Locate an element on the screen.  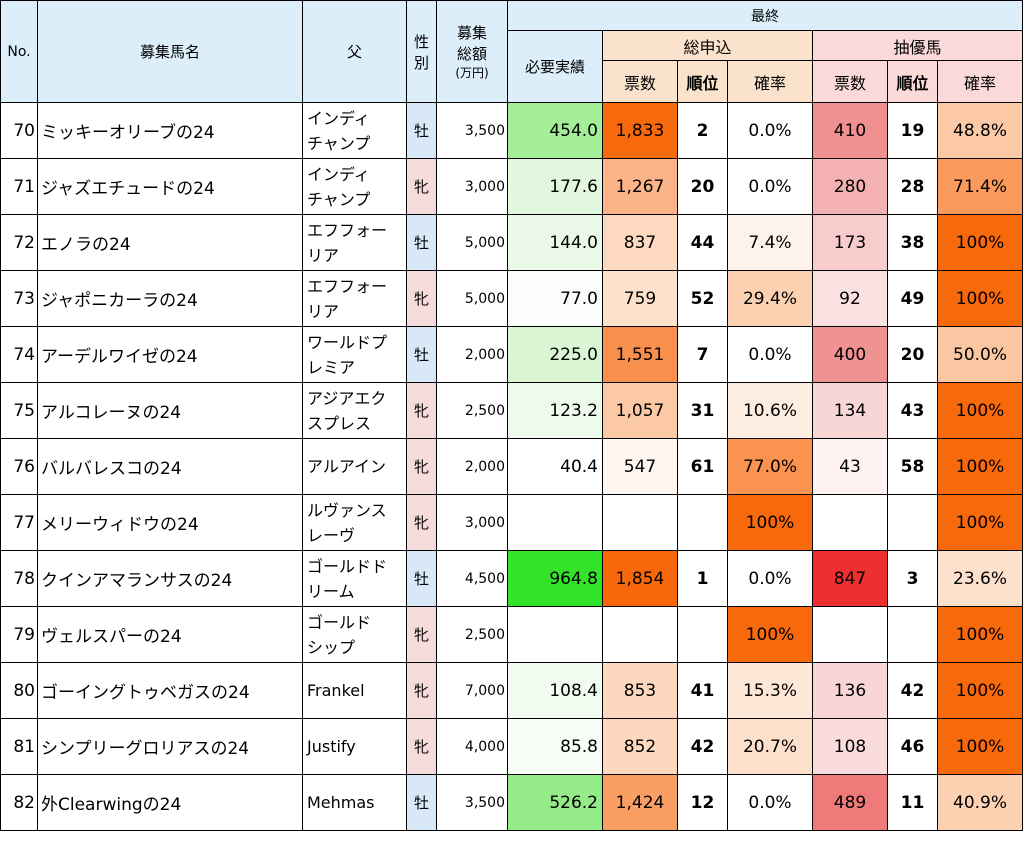
probability: 77.0% is located at coordinates (770, 466).